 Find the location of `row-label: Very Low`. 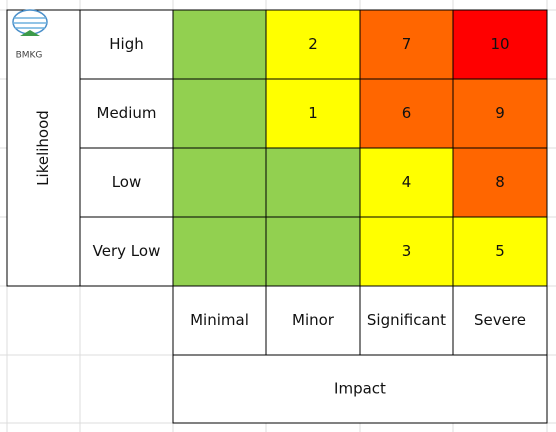

row-label: Very Low is located at coordinates (127, 251).